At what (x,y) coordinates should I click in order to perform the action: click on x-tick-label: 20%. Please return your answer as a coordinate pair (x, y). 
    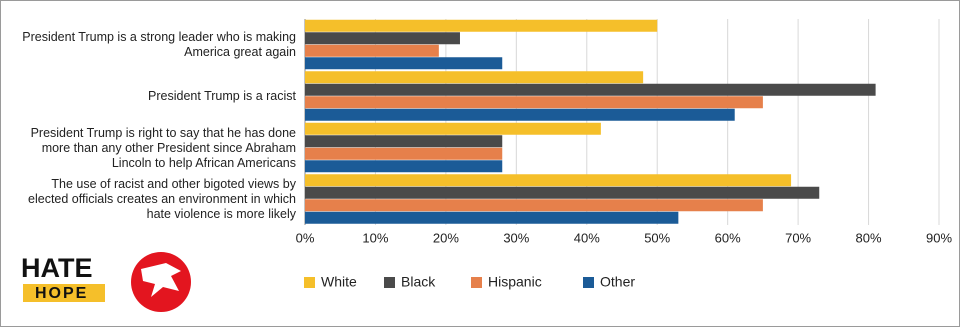
    Looking at the image, I should click on (446, 237).